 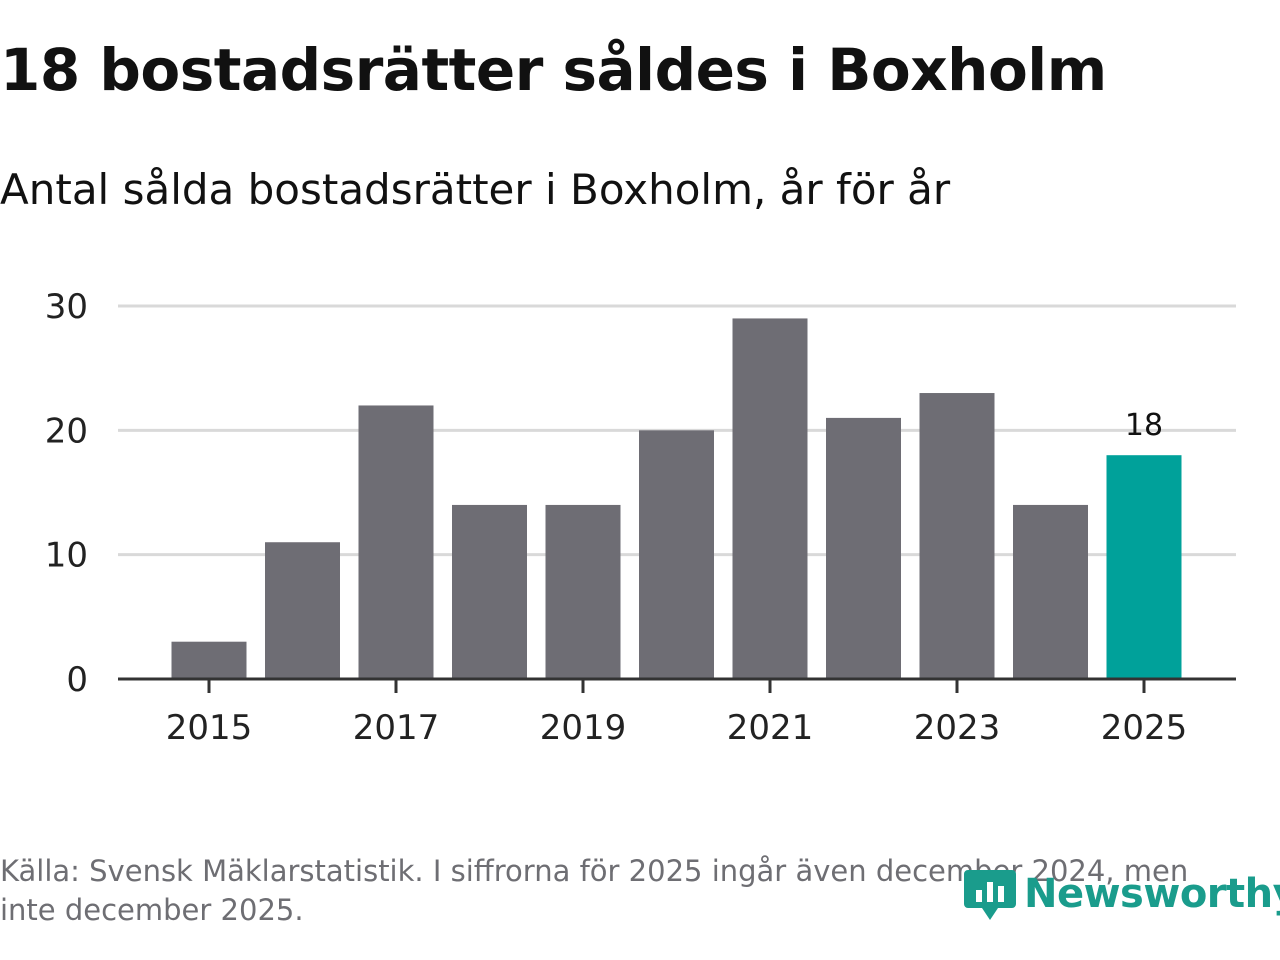 What do you see at coordinates (209, 660) in the screenshot?
I see `bar-2015` at bounding box center [209, 660].